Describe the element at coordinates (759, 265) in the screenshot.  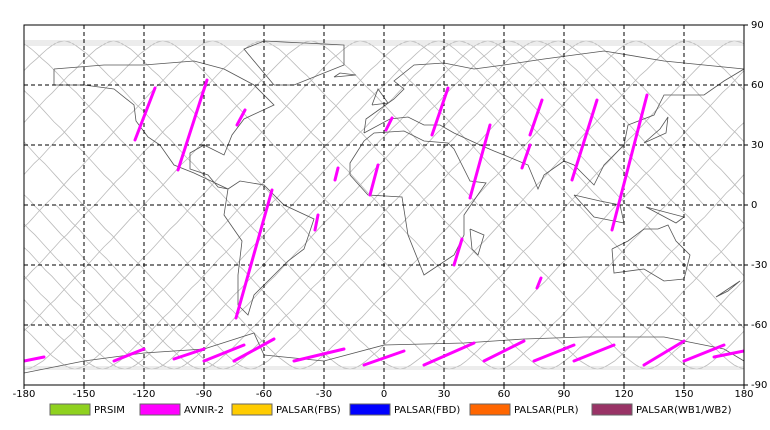
I see `y-tick-label: -30` at that location.